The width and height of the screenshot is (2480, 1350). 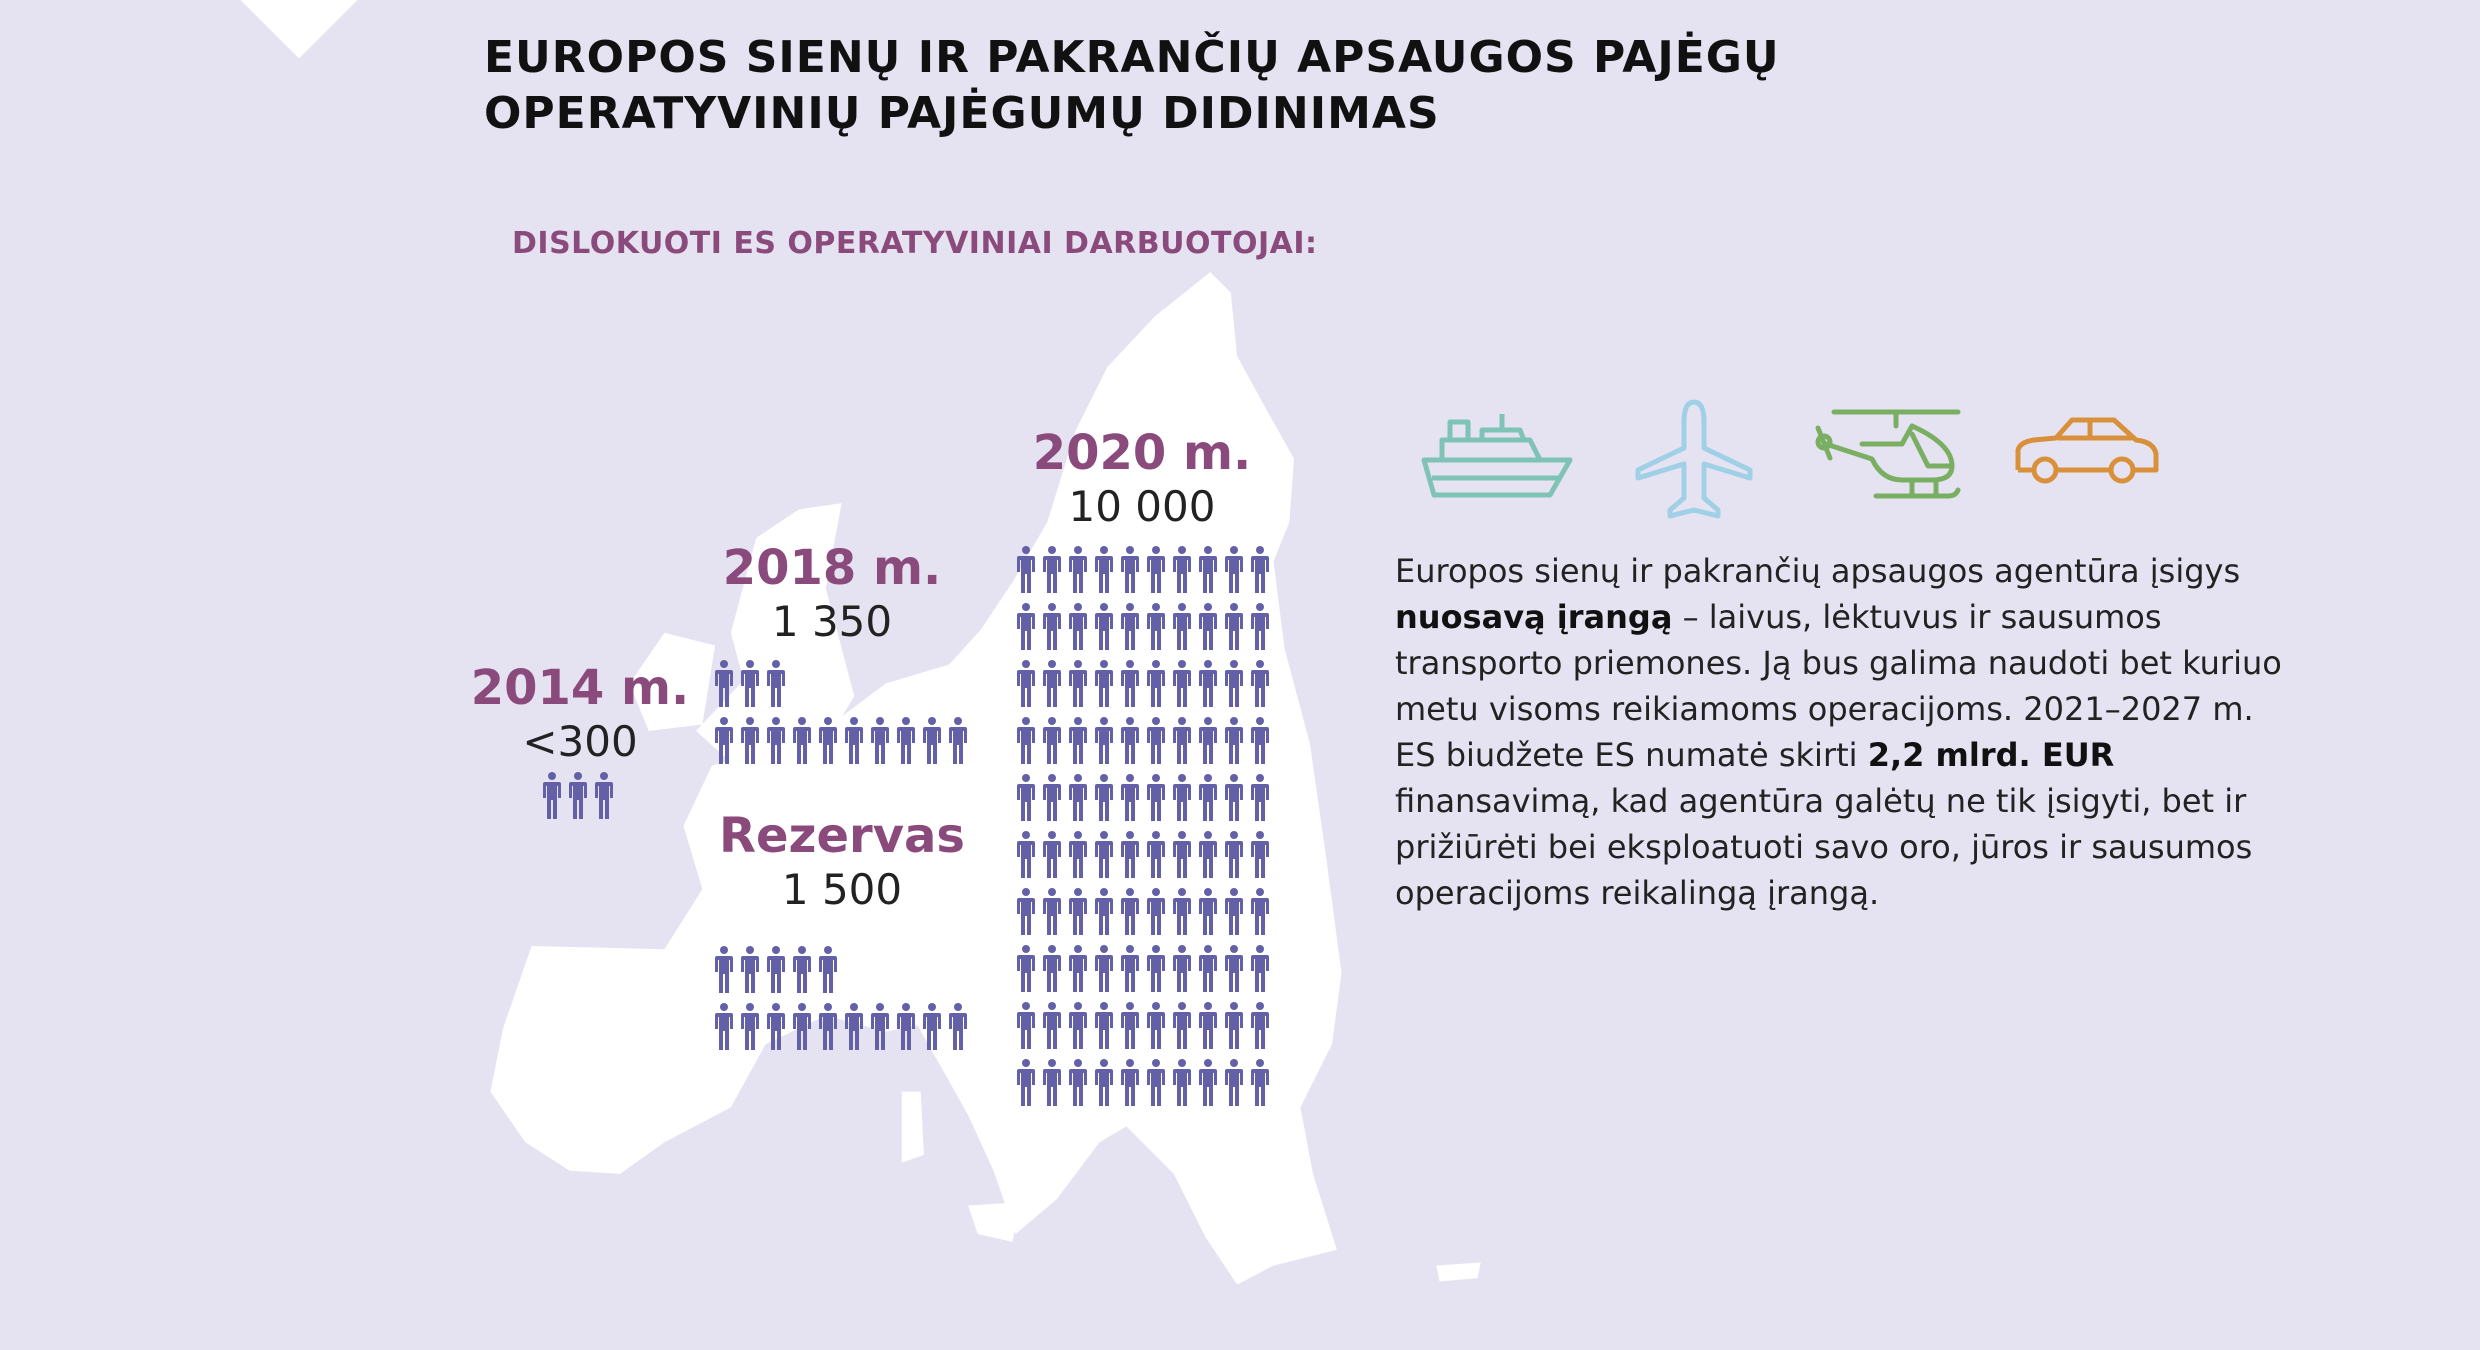 What do you see at coordinates (1888, 454) in the screenshot?
I see `helicopter-icon` at bounding box center [1888, 454].